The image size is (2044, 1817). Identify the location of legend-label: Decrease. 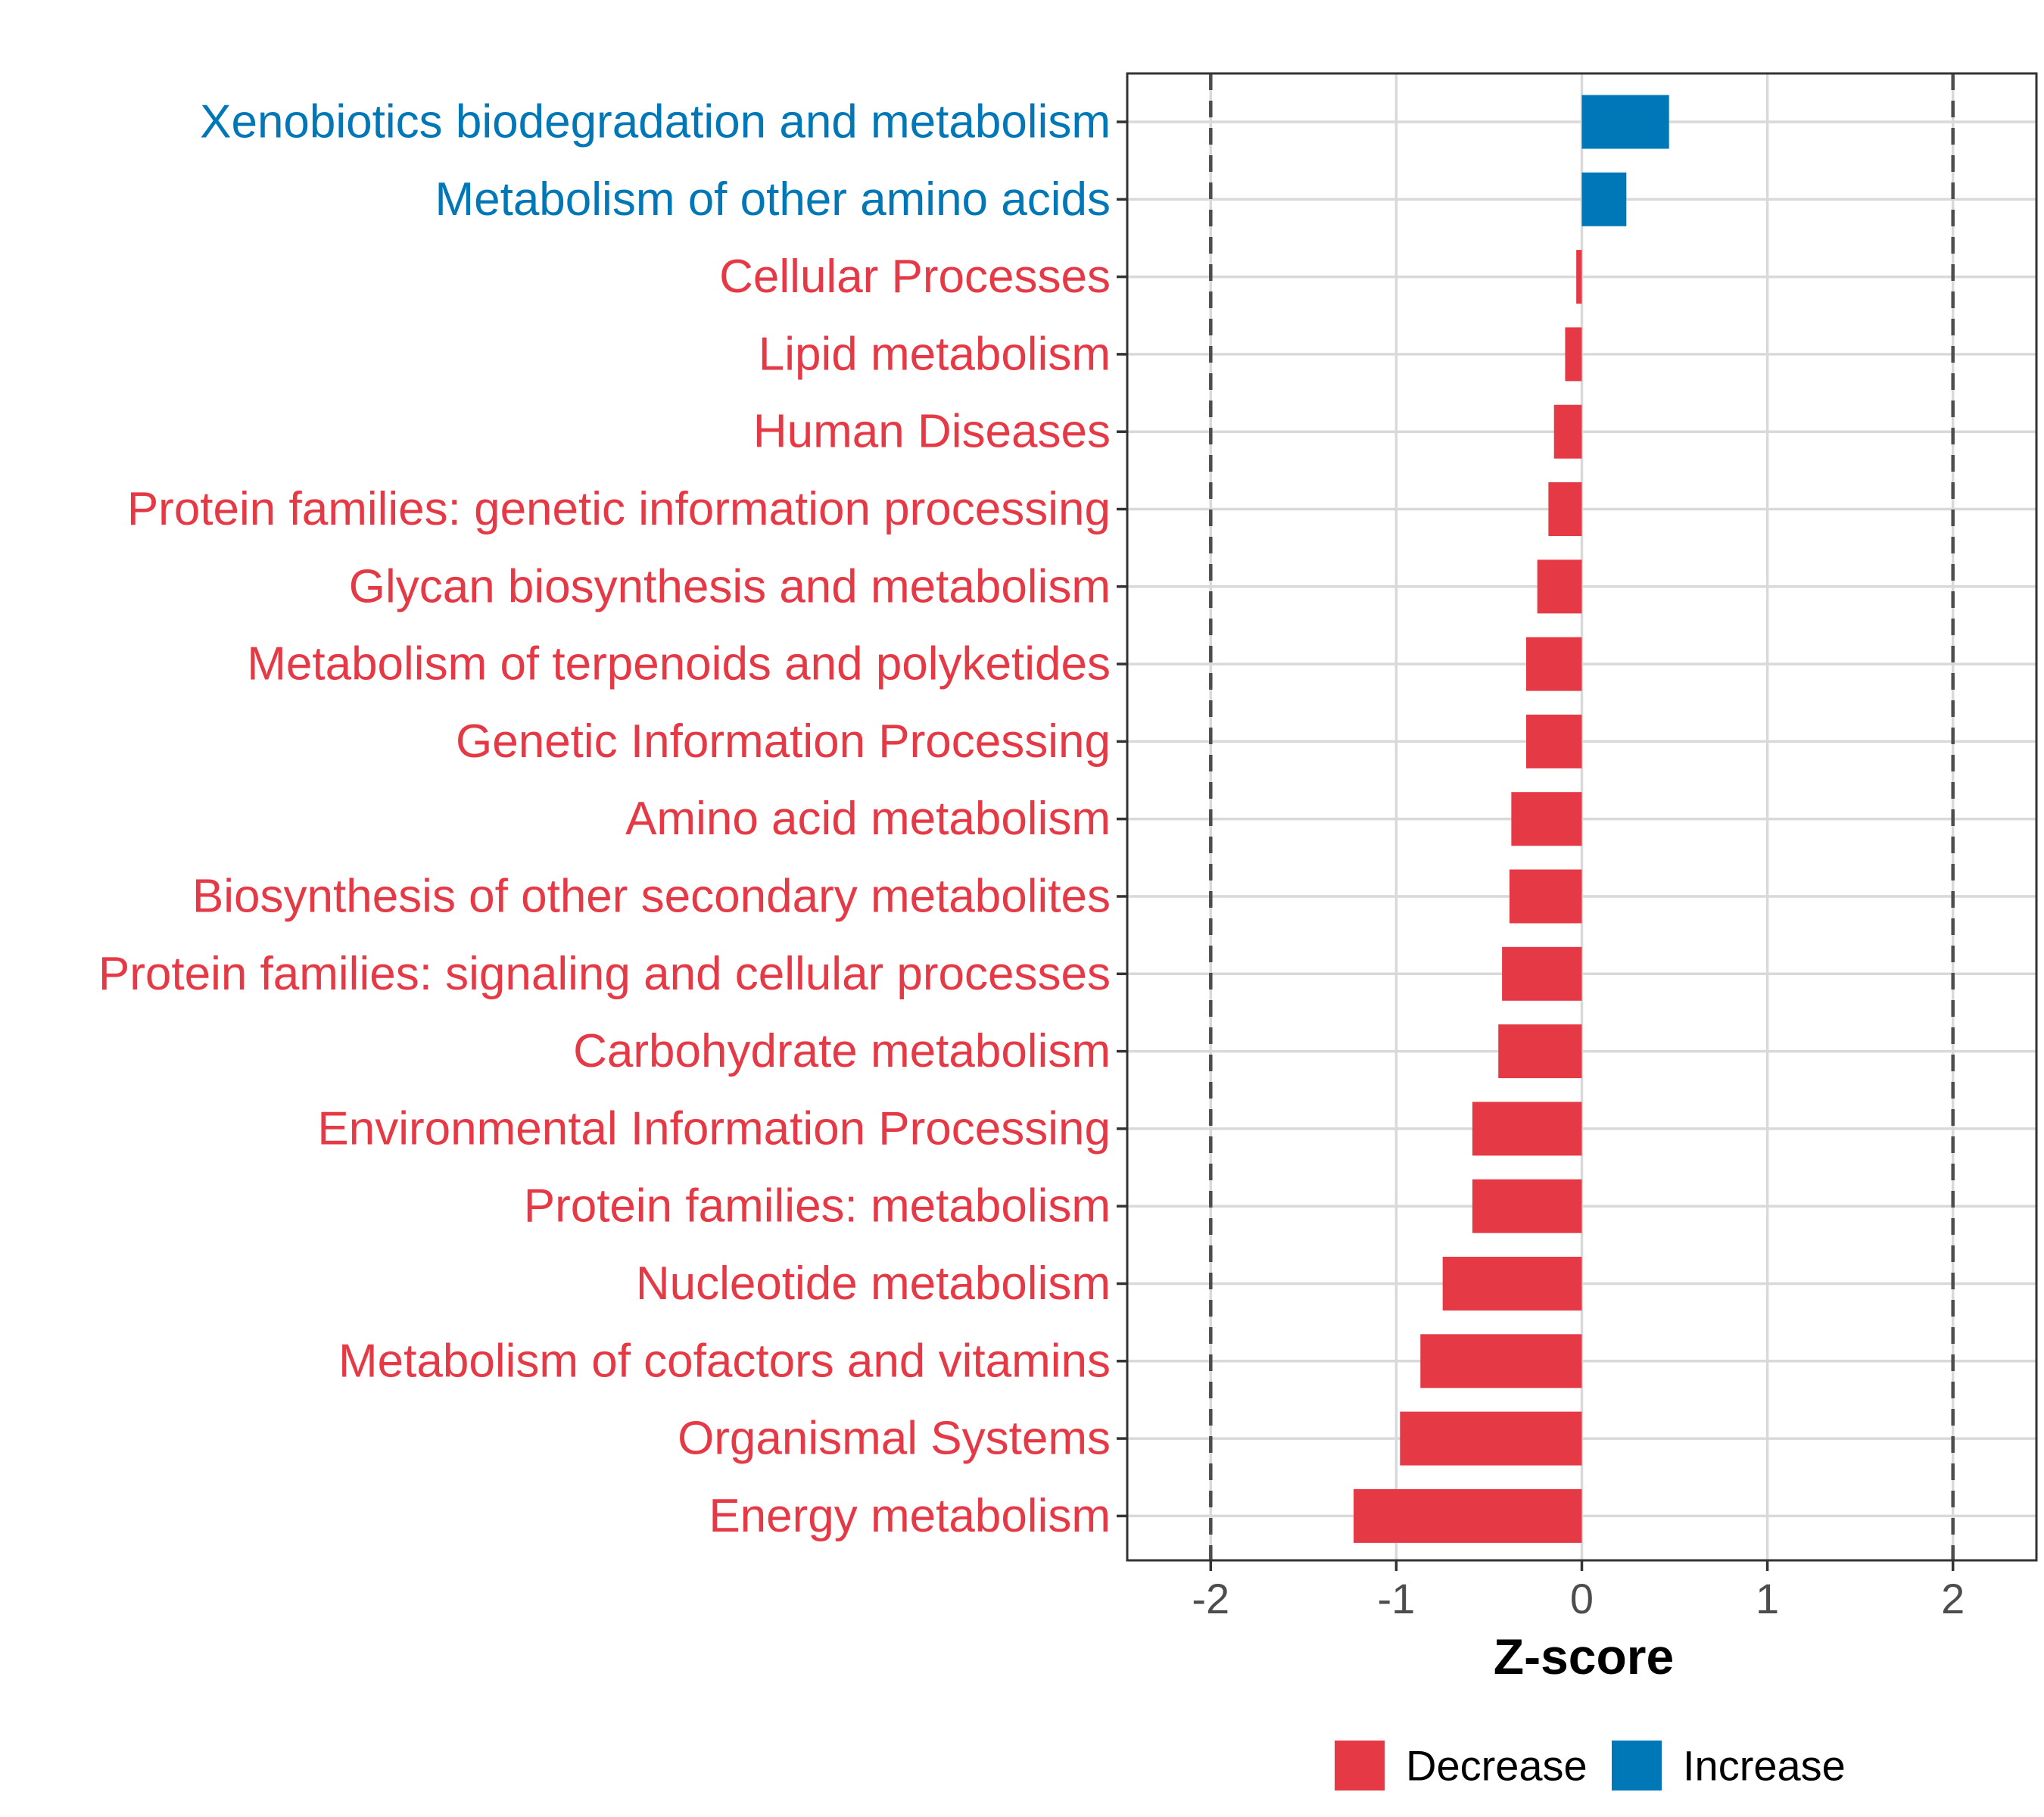
(1497, 1766).